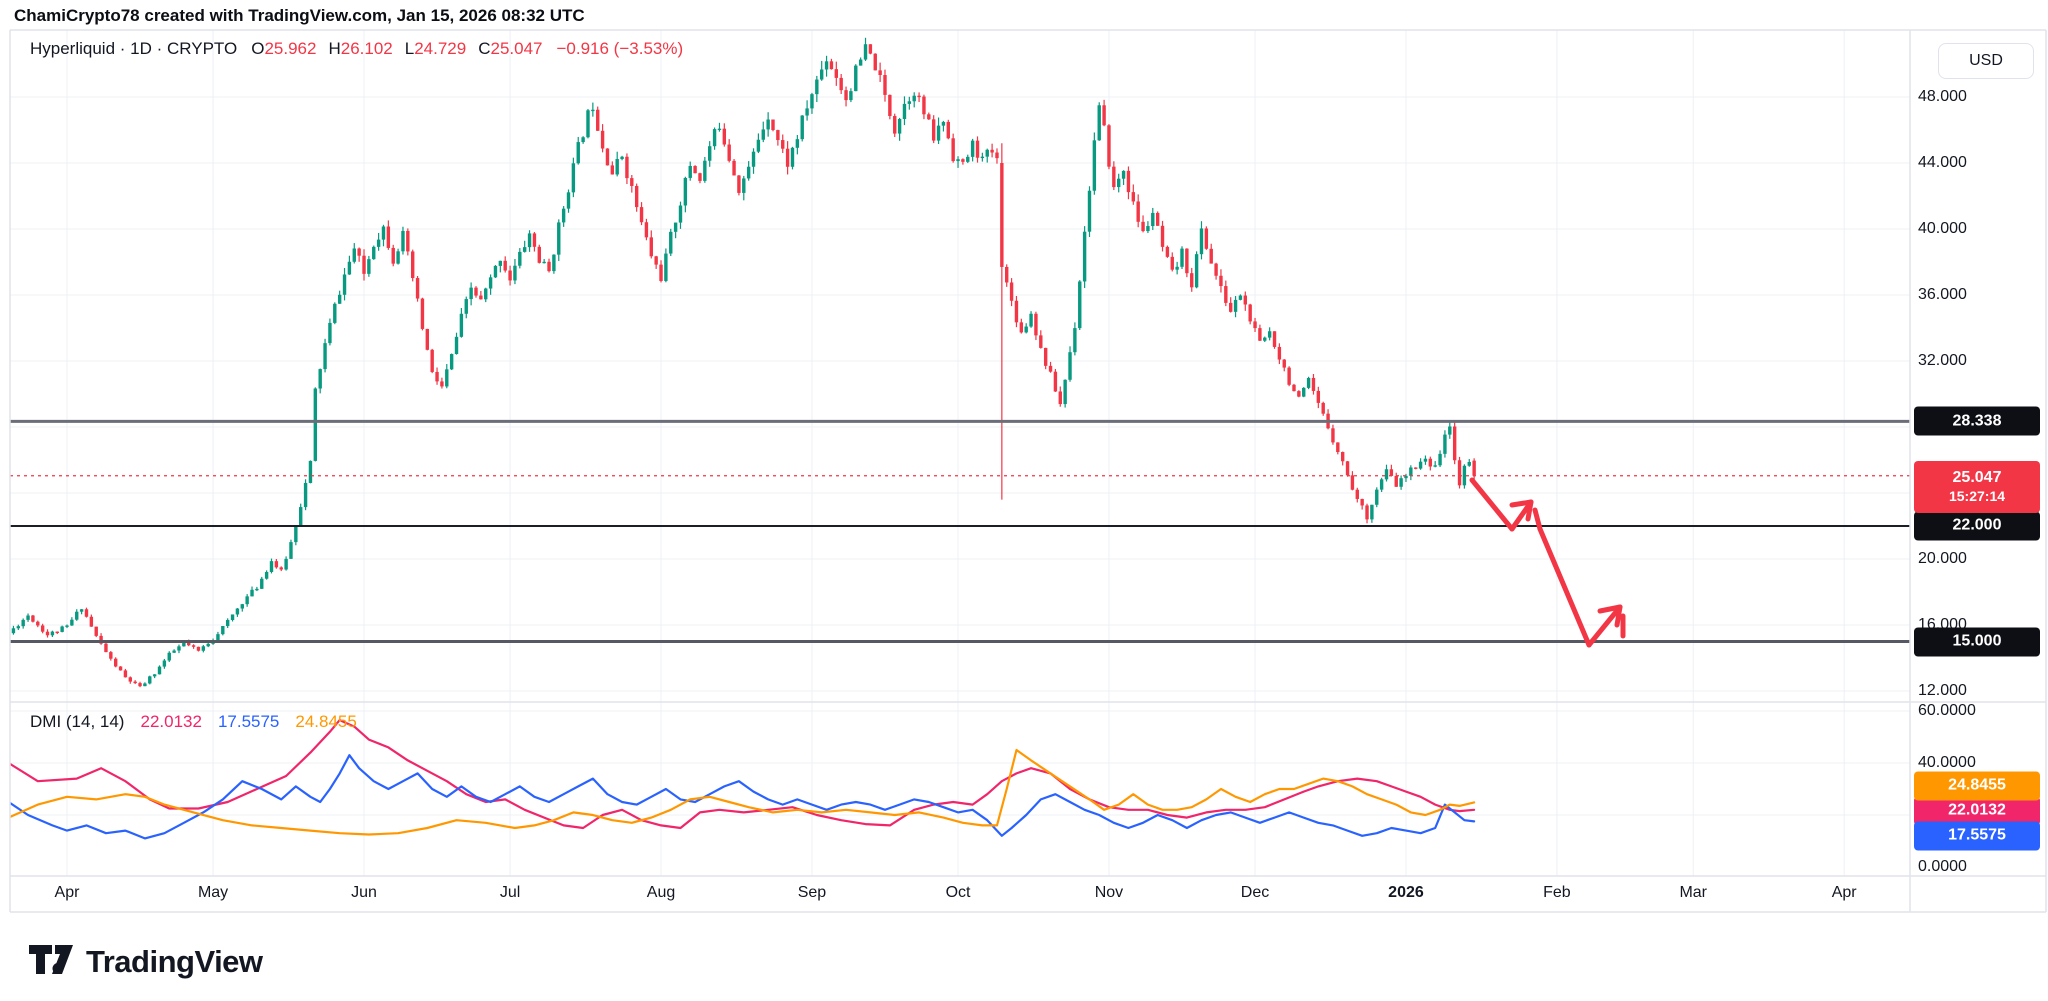 The height and width of the screenshot is (1001, 2048). I want to click on price-axis-tick: 32.000, so click(1942, 360).